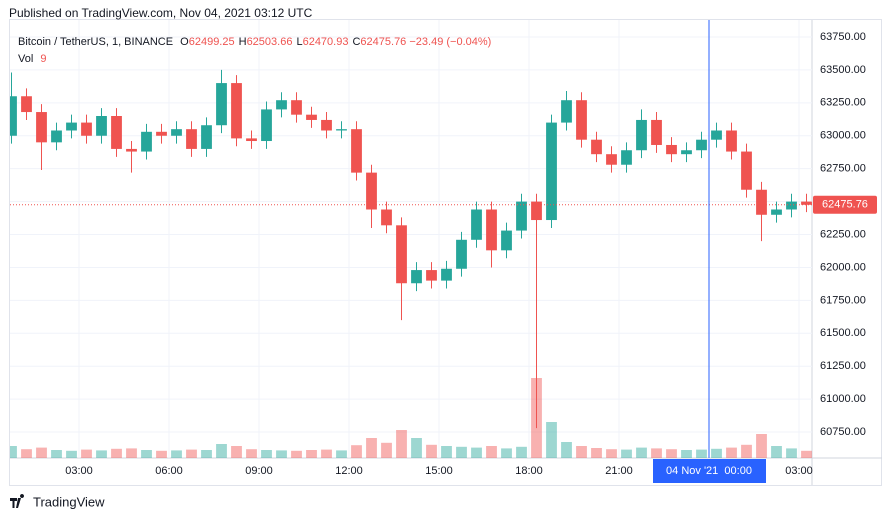  Describe the element at coordinates (69, 501) in the screenshot. I see `logo-text: TradingView` at that location.